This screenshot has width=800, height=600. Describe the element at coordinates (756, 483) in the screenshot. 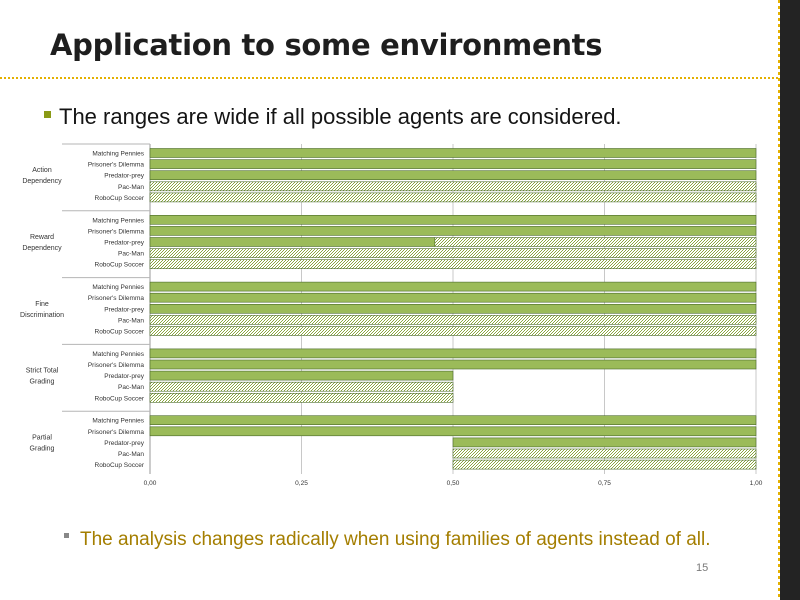

I see `x-tick-label: 1,00` at that location.